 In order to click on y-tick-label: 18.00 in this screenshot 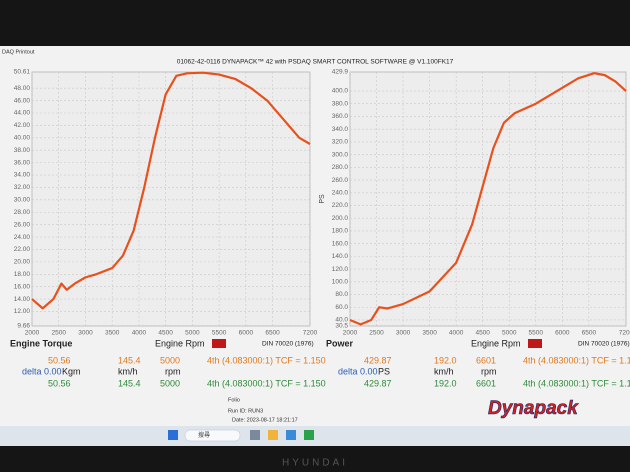, I will do `click(22, 274)`.